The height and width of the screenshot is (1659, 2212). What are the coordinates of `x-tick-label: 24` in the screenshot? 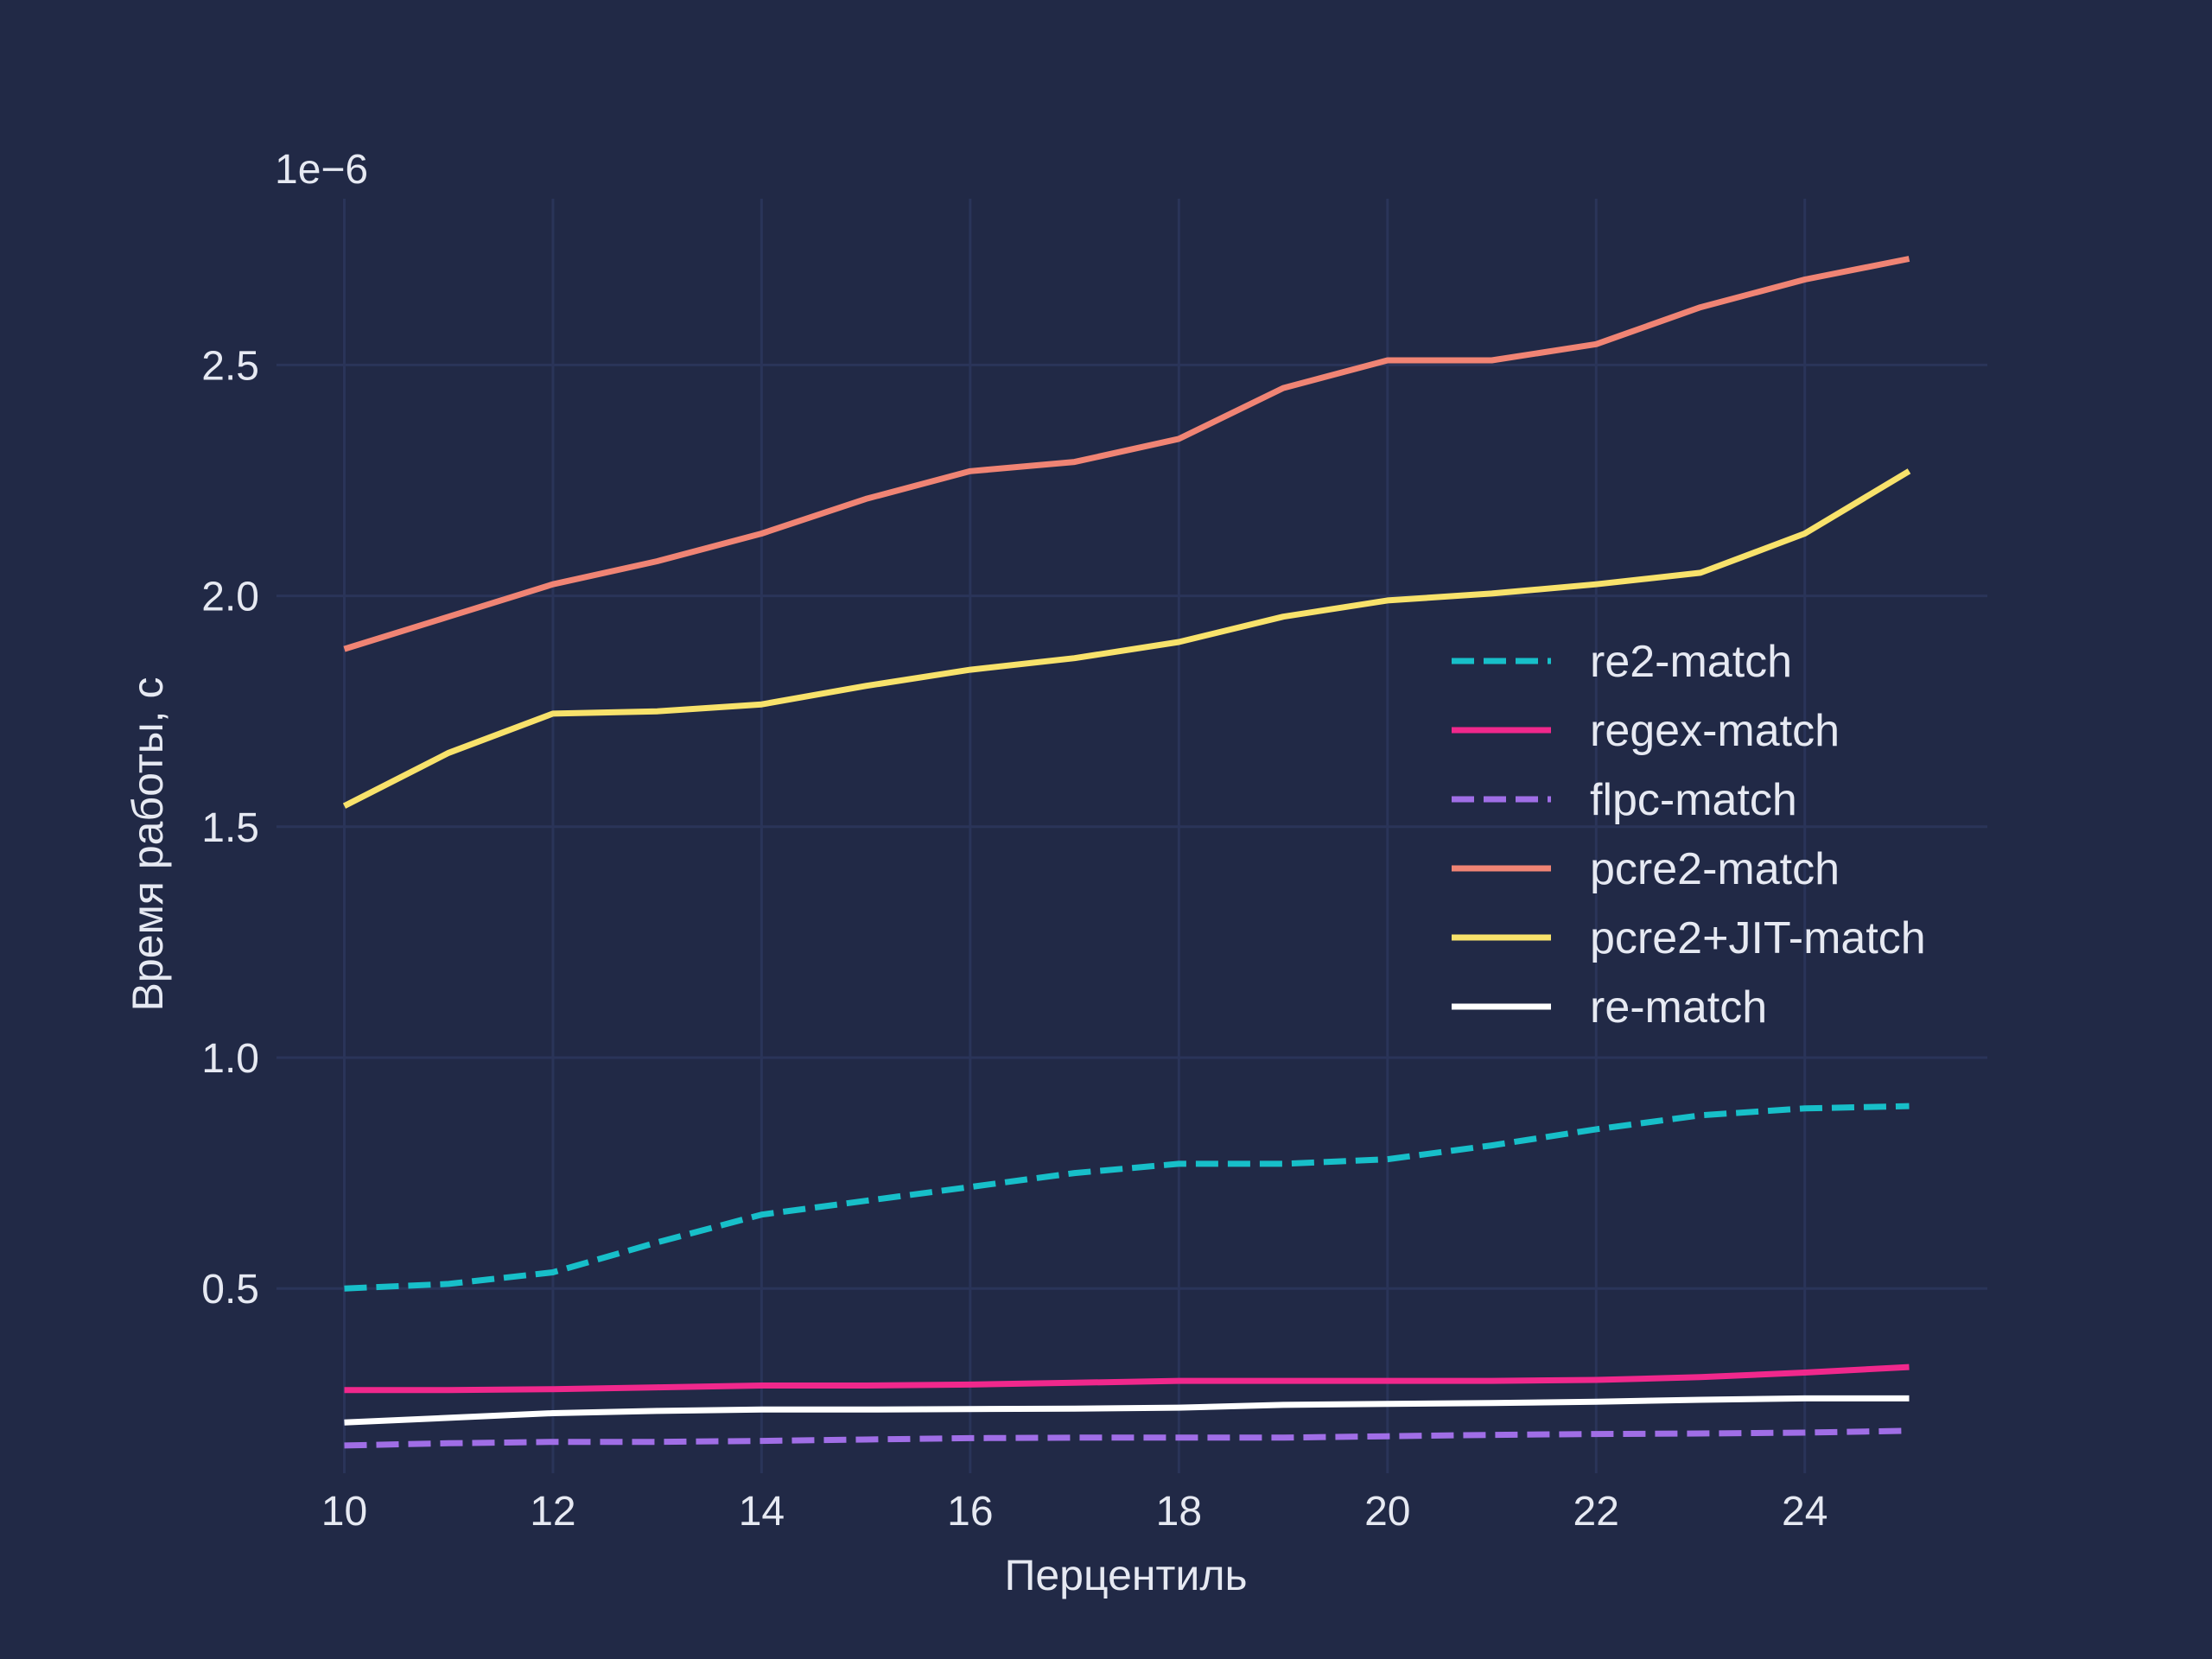 It's located at (1804, 1512).